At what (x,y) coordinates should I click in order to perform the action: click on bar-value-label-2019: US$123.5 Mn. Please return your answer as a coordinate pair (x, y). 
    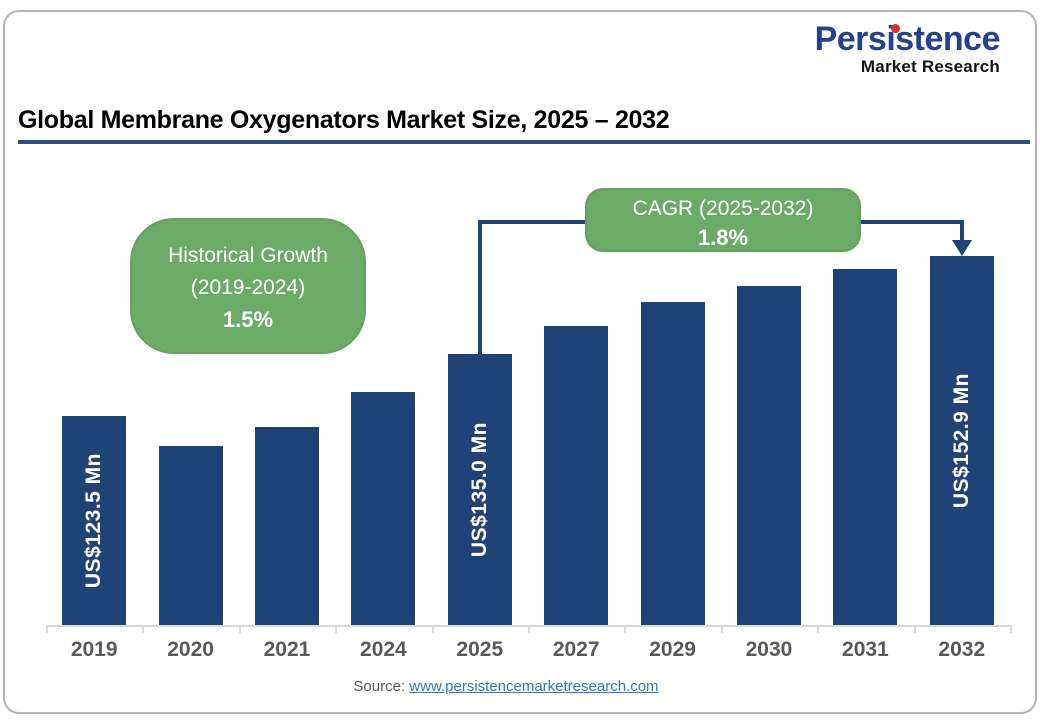
    Looking at the image, I should click on (94, 520).